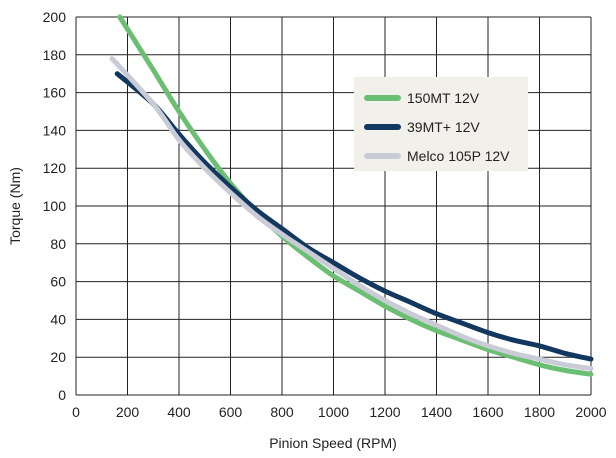 The image size is (616, 458). I want to click on x-tick-labels: 0 200 400 600 800 1000 1200 1400 1600 1800 2000, so click(339, 412).